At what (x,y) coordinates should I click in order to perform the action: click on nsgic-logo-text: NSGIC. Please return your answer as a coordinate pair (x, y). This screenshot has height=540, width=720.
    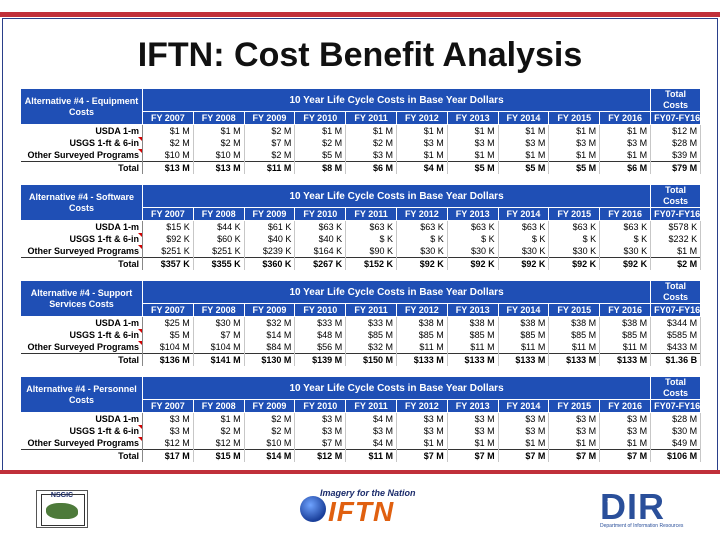
    Looking at the image, I should click on (62, 495).